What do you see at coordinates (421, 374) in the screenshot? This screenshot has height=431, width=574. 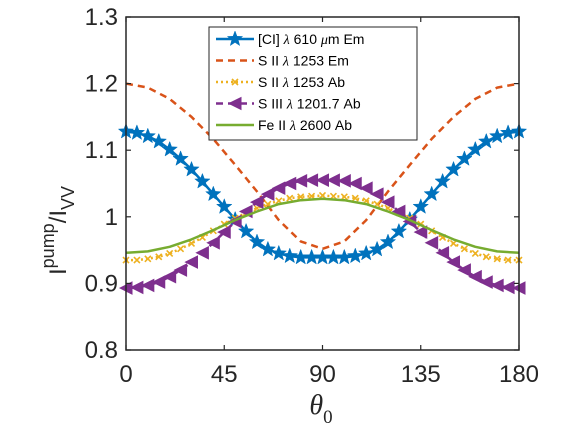 I see `x-tick-label: 135` at bounding box center [421, 374].